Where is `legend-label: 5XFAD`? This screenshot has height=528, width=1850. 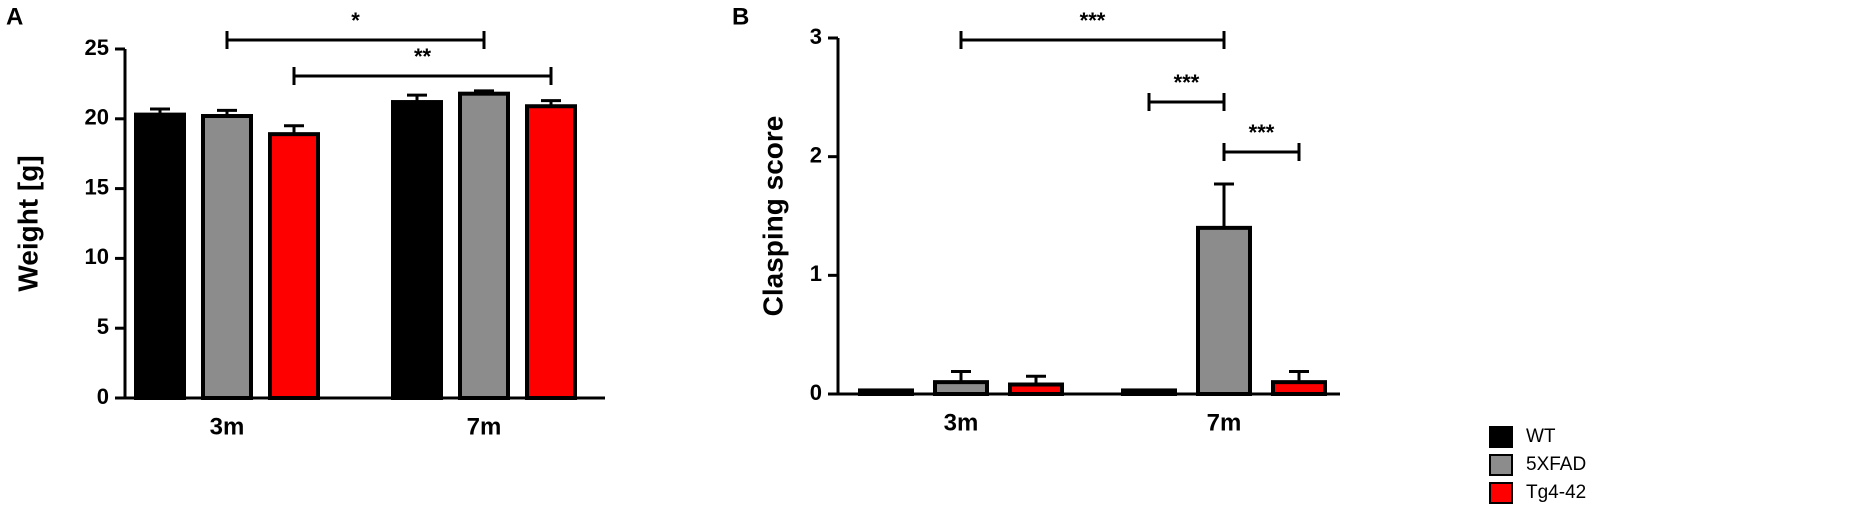
legend-label: 5XFAD is located at coordinates (1556, 464).